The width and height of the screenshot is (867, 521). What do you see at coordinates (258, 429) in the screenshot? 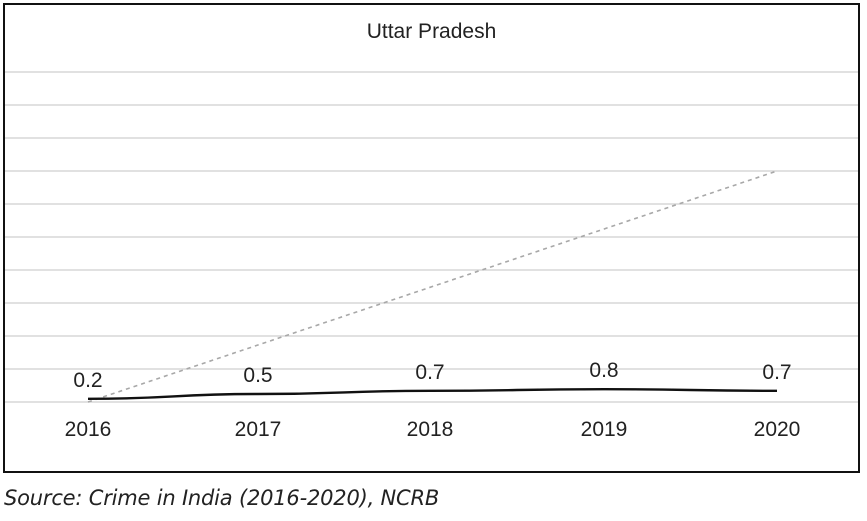
I see `x-tick-label: 2017` at bounding box center [258, 429].